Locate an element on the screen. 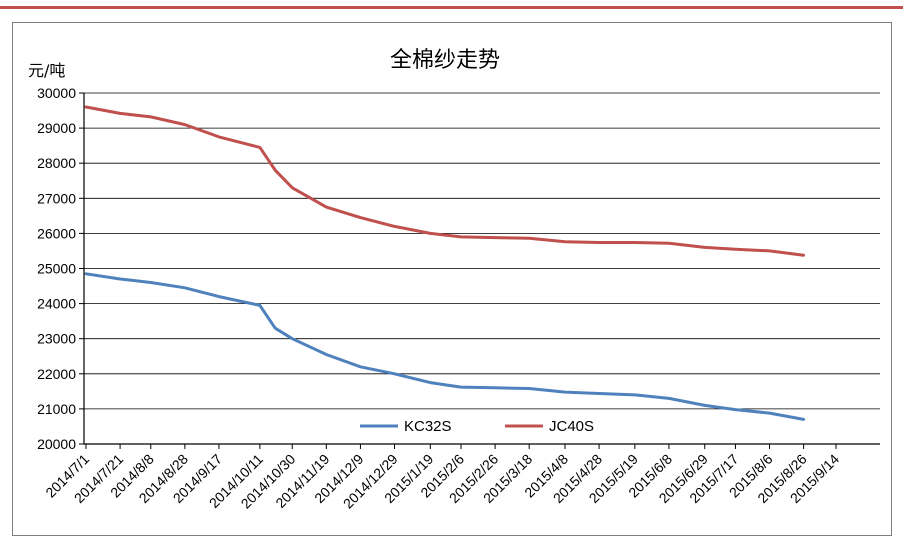 This screenshot has width=903, height=540. top-accent-rule is located at coordinates (451, 7).